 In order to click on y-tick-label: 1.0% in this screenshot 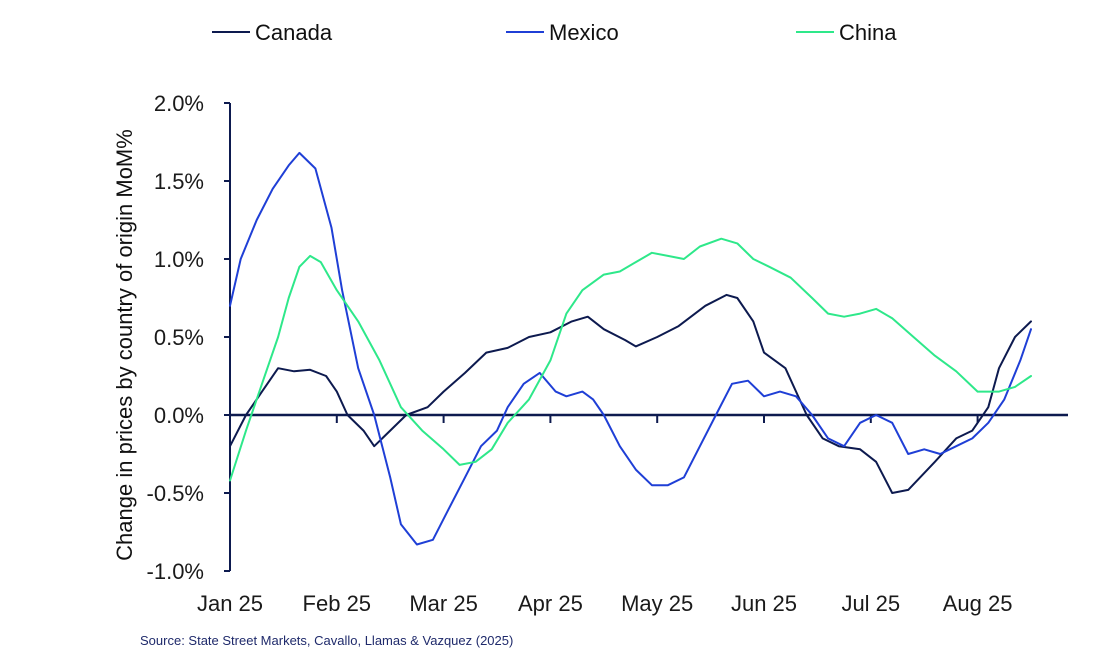, I will do `click(179, 259)`.